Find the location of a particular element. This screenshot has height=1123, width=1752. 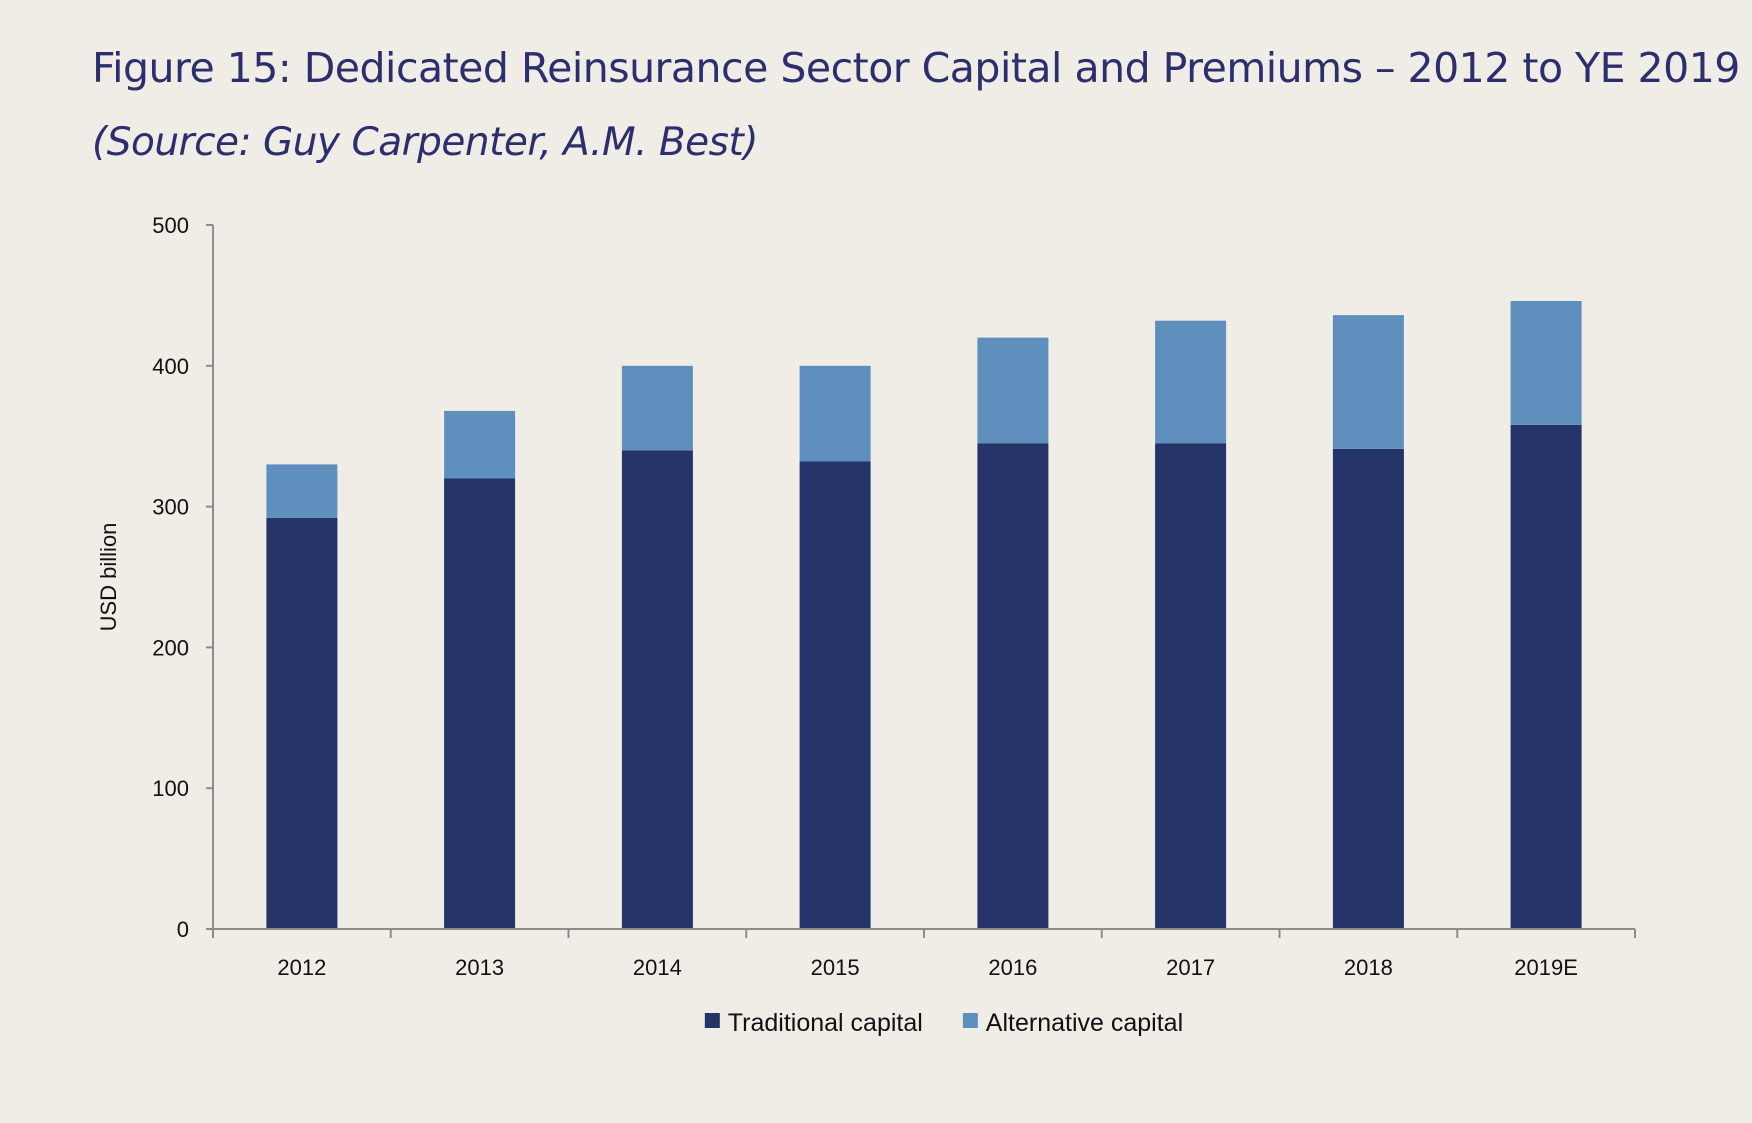

legend-label: Alternative capital is located at coordinates (1084, 1023).